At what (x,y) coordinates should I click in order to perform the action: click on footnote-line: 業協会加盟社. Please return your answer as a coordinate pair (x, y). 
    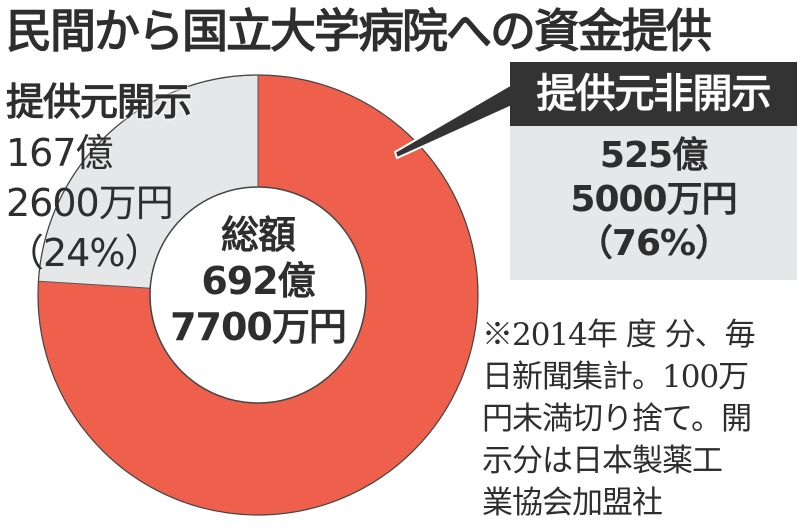
    Looking at the image, I should click on (572, 503).